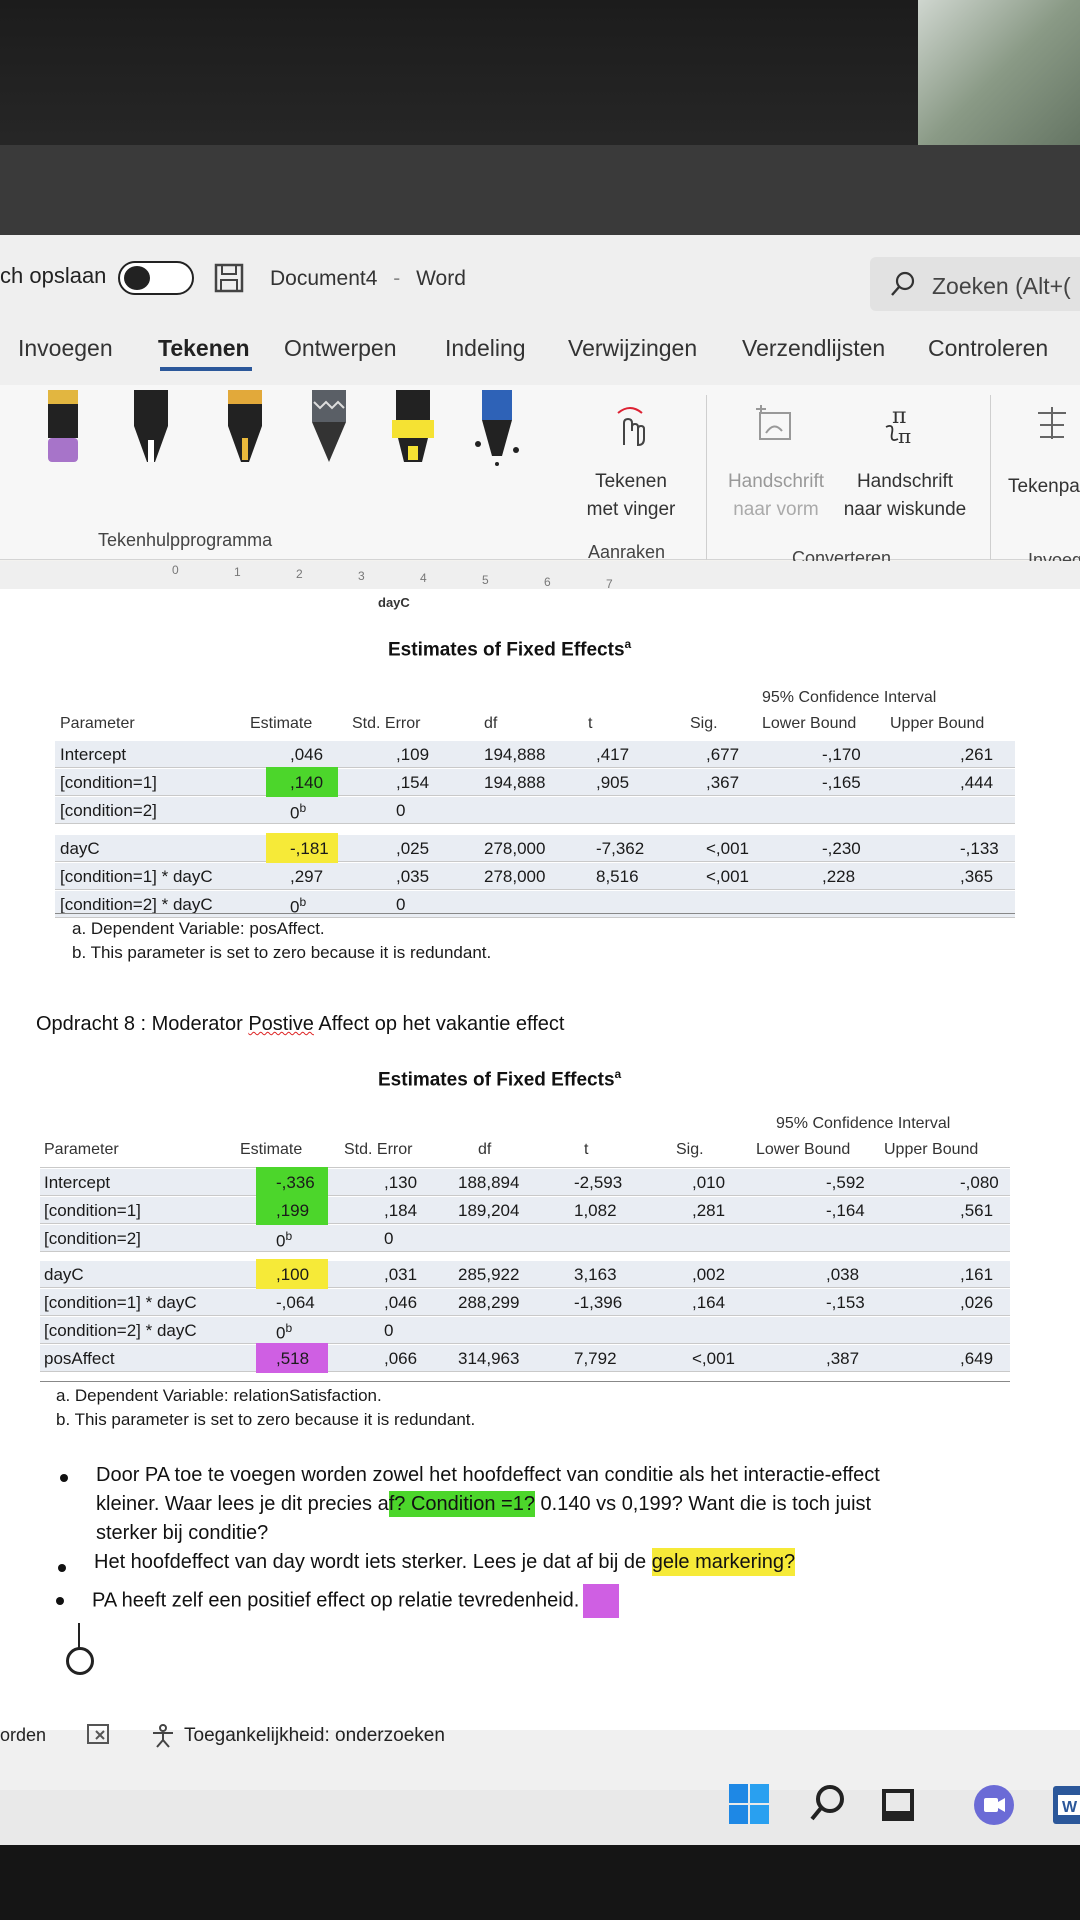 The width and height of the screenshot is (1080, 1920). What do you see at coordinates (1066, 1805) in the screenshot?
I see `word-app-icon: W` at bounding box center [1066, 1805].